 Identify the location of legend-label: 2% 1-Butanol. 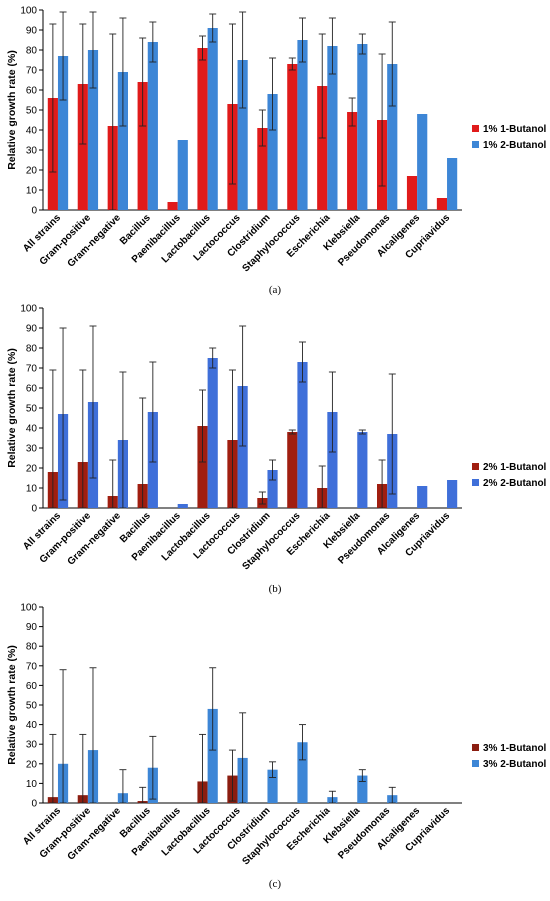
(515, 467).